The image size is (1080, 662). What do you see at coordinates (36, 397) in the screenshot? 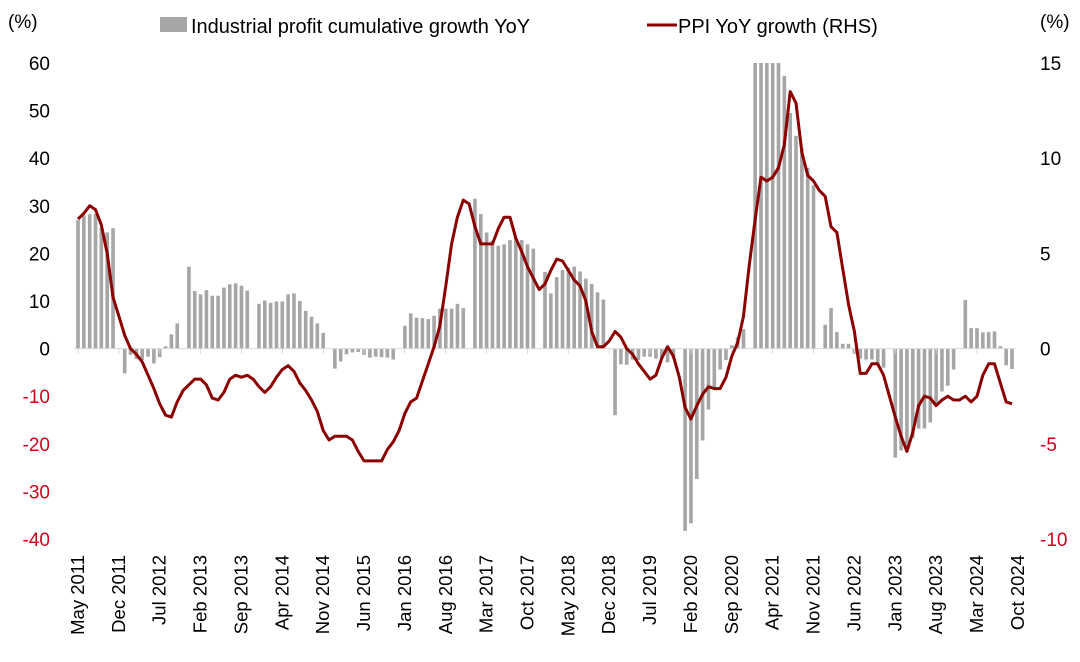
I see `left-tick-label: -10` at bounding box center [36, 397].